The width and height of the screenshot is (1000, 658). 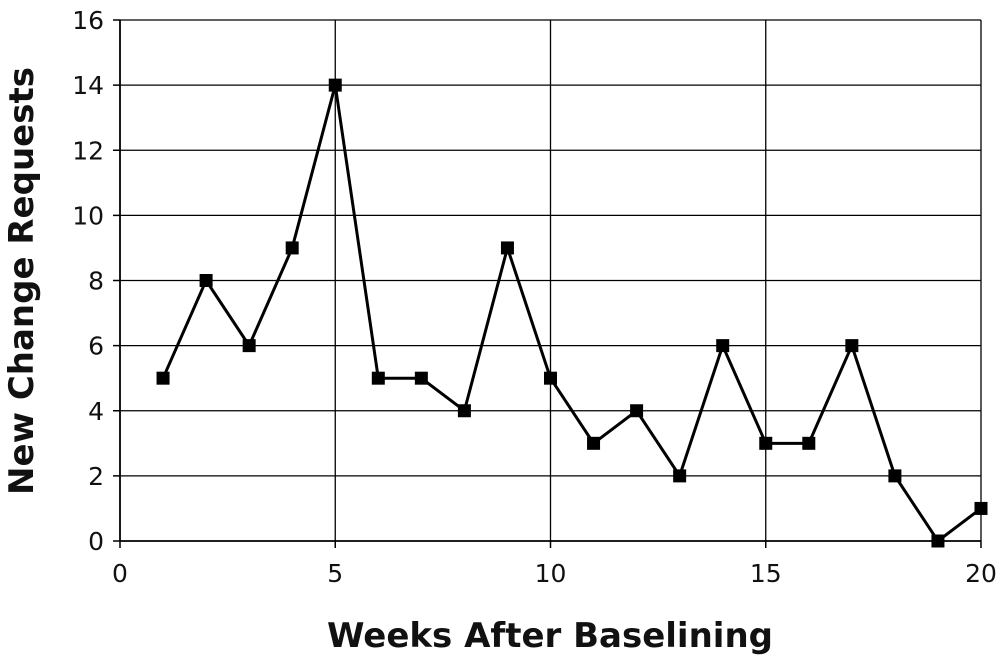 What do you see at coordinates (96, 541) in the screenshot?
I see `y-tick-label: 0` at bounding box center [96, 541].